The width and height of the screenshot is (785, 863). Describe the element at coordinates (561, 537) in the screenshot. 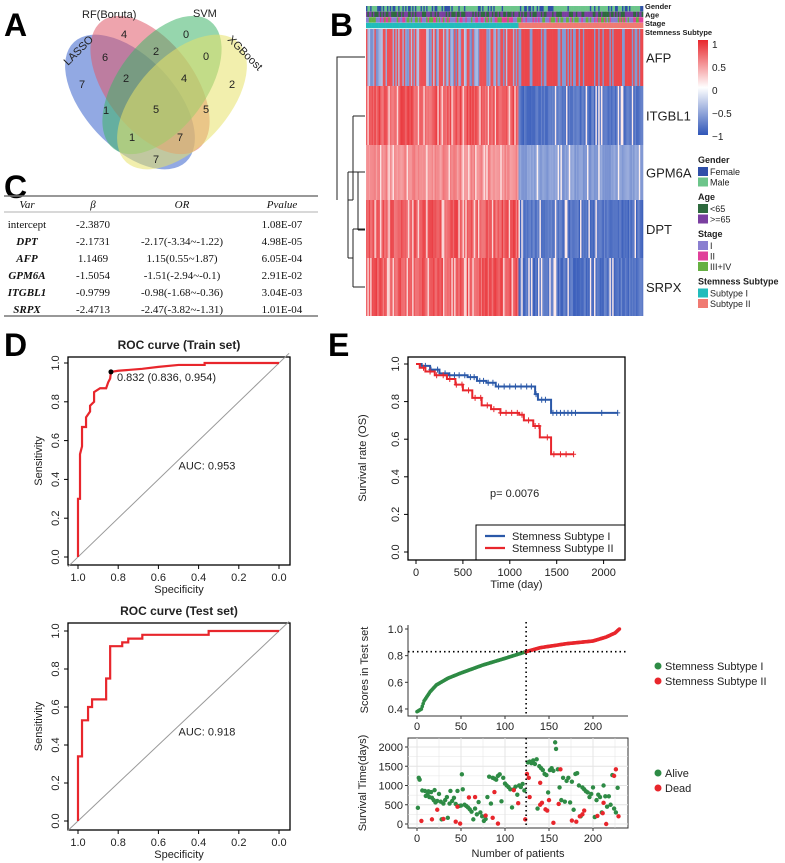

I see `legend-label: Stemness Subtype I` at that location.